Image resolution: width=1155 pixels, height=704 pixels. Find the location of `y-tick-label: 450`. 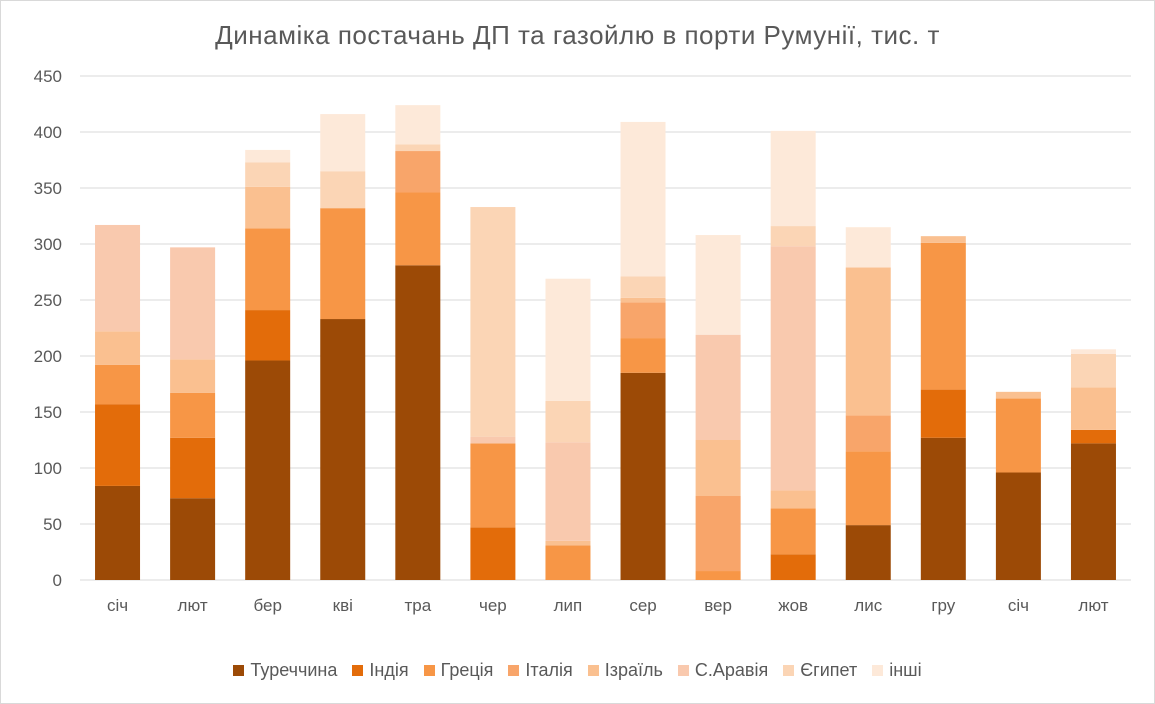

y-tick-label: 450 is located at coordinates (48, 76).